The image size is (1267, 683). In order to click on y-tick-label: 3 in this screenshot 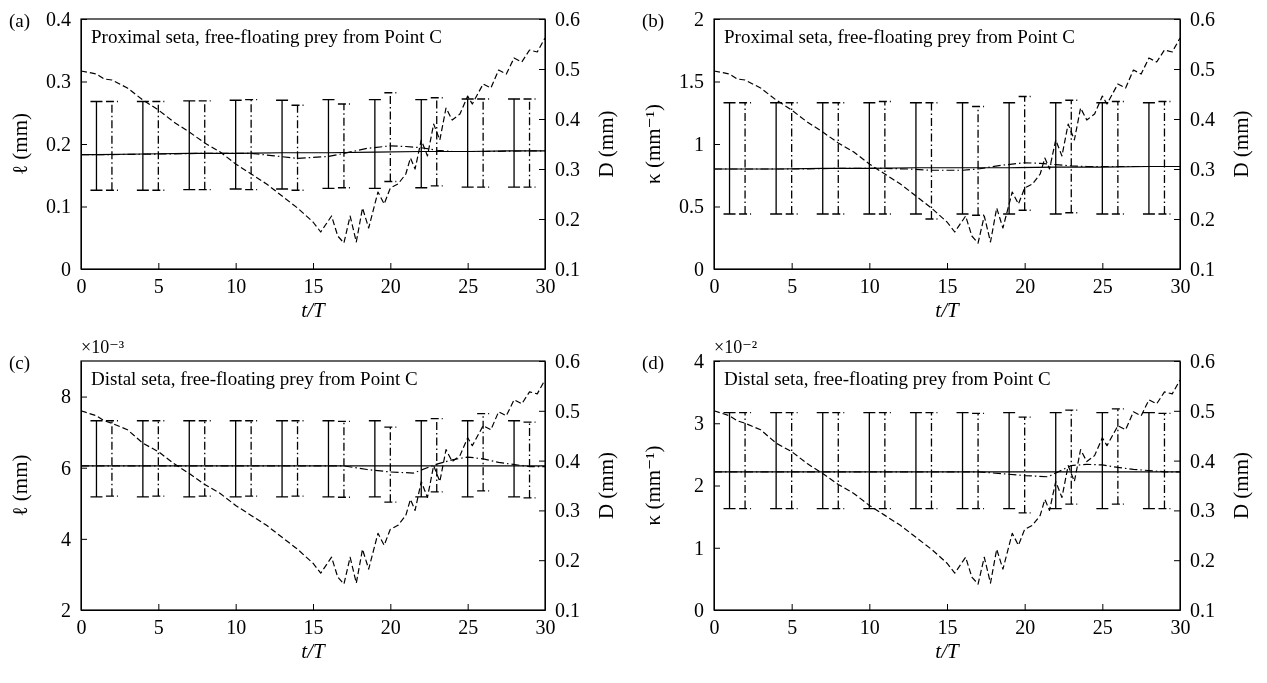, I will do `click(699, 423)`.